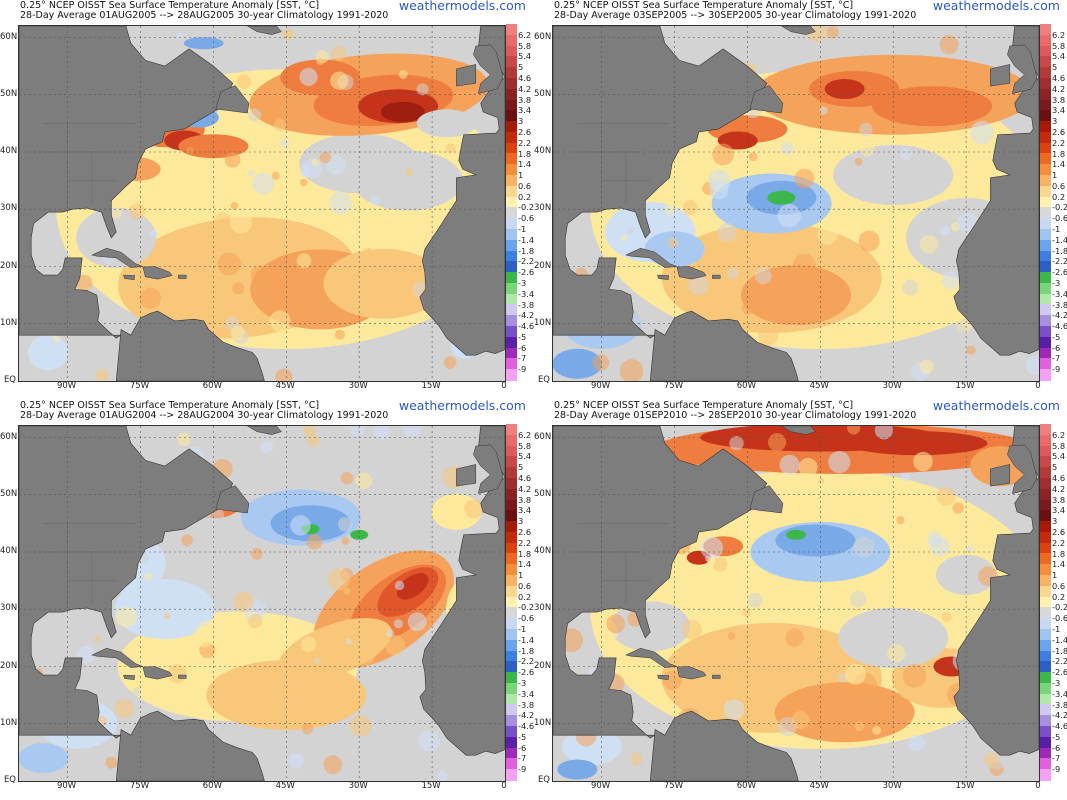 The width and height of the screenshot is (1067, 800). What do you see at coordinates (1059, 164) in the screenshot?
I see `colorbar-label: 1.4` at bounding box center [1059, 164].